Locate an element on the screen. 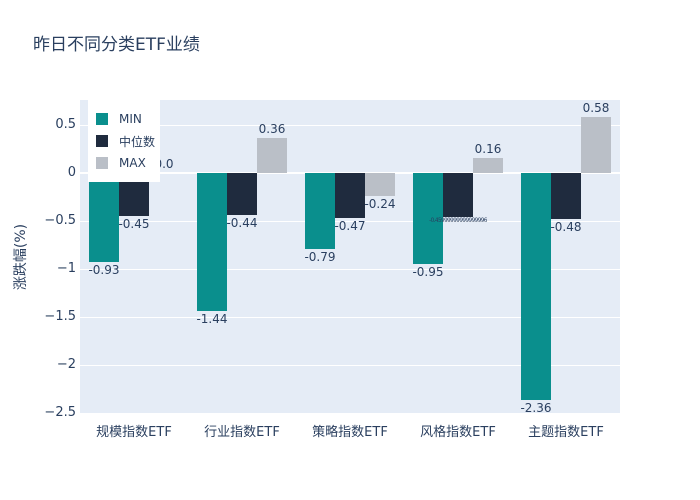 This screenshot has width=700, height=500. legend-swatch-min-icon is located at coordinates (102, 119).